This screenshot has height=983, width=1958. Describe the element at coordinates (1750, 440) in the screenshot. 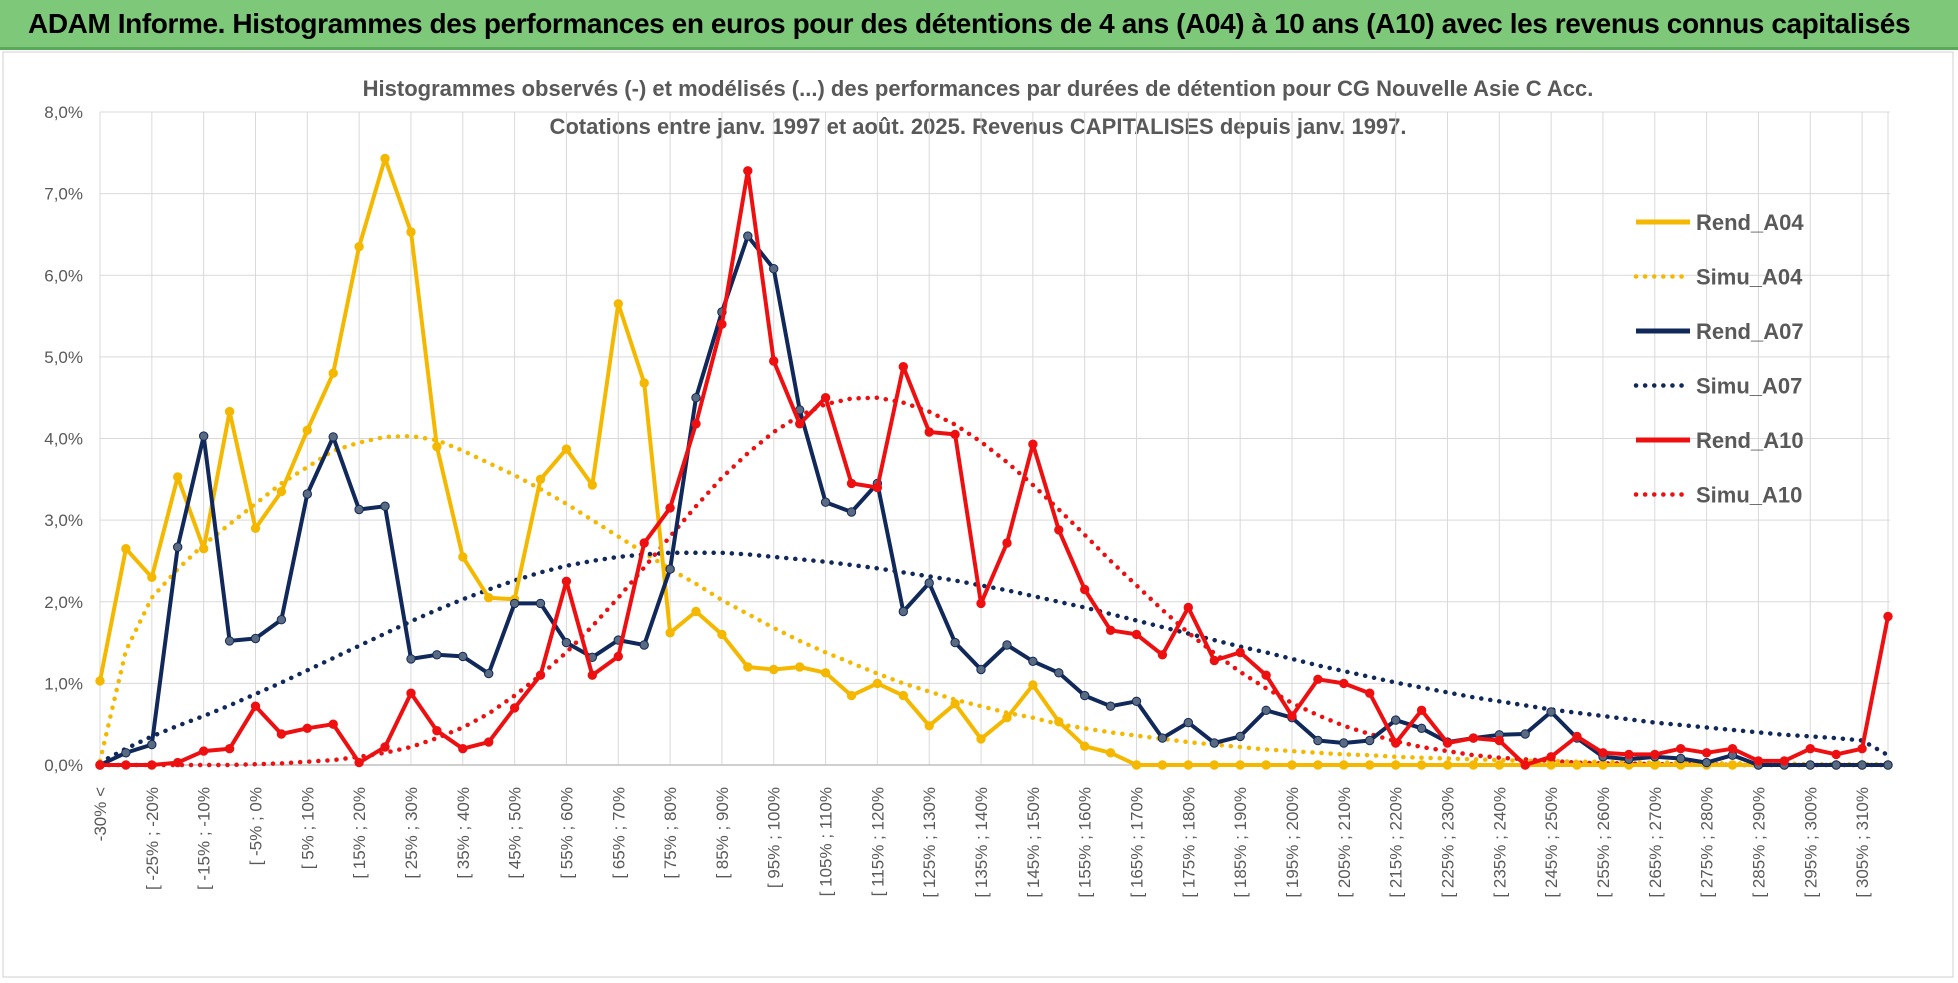

I see `legend-label: Rend_A10` at that location.